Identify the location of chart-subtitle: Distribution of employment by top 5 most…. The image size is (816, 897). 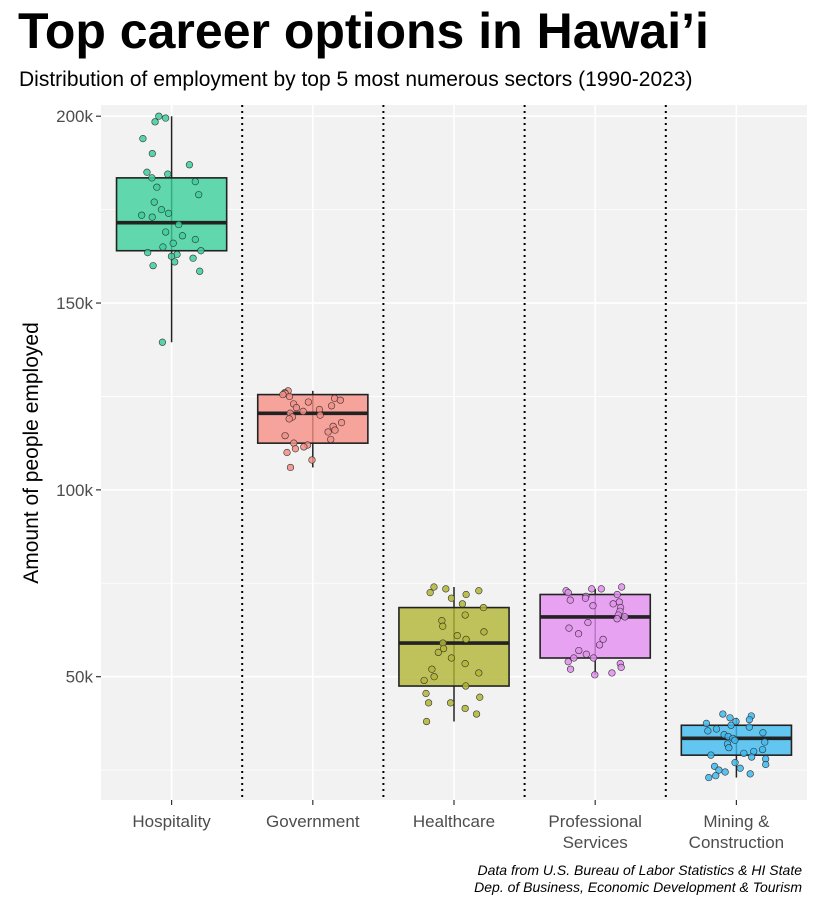
(356, 79).